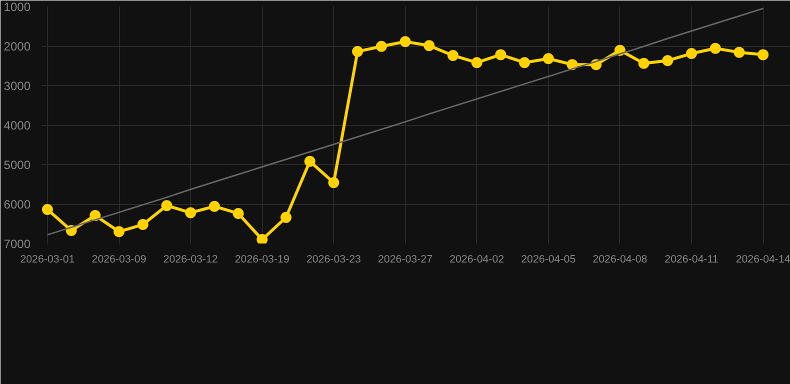 Image resolution: width=790 pixels, height=384 pixels. I want to click on y-tick-label: 4000, so click(17, 125).